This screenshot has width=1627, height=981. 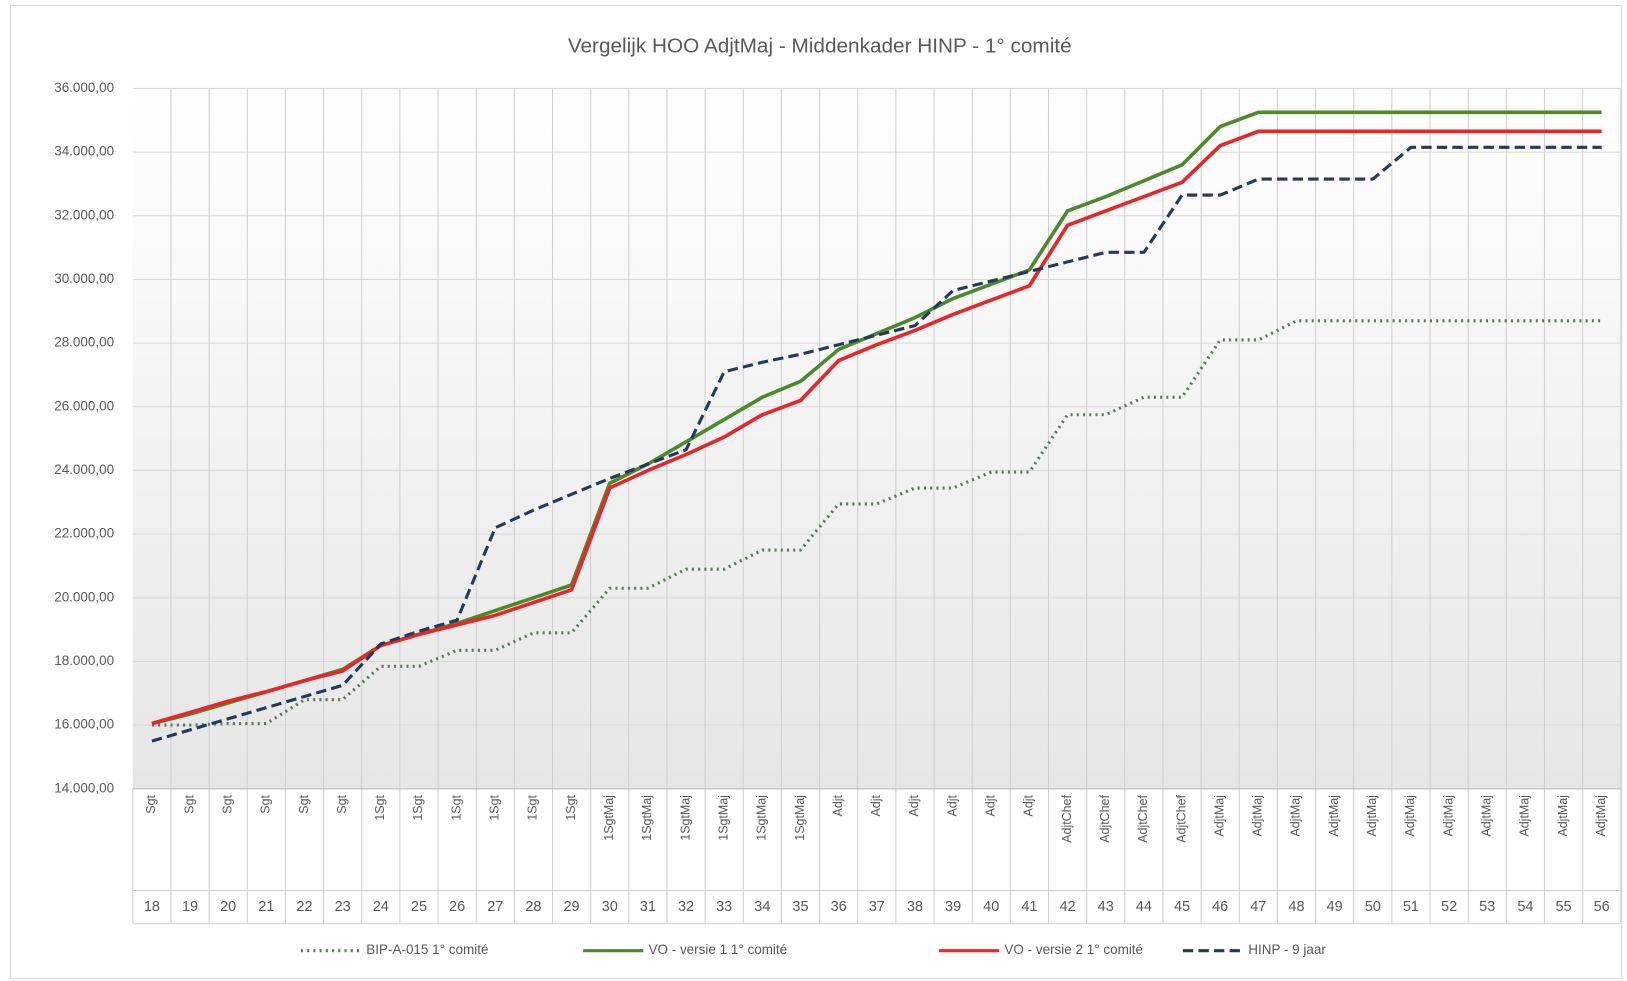 I want to click on x-tick-label: 18, so click(x=152, y=907).